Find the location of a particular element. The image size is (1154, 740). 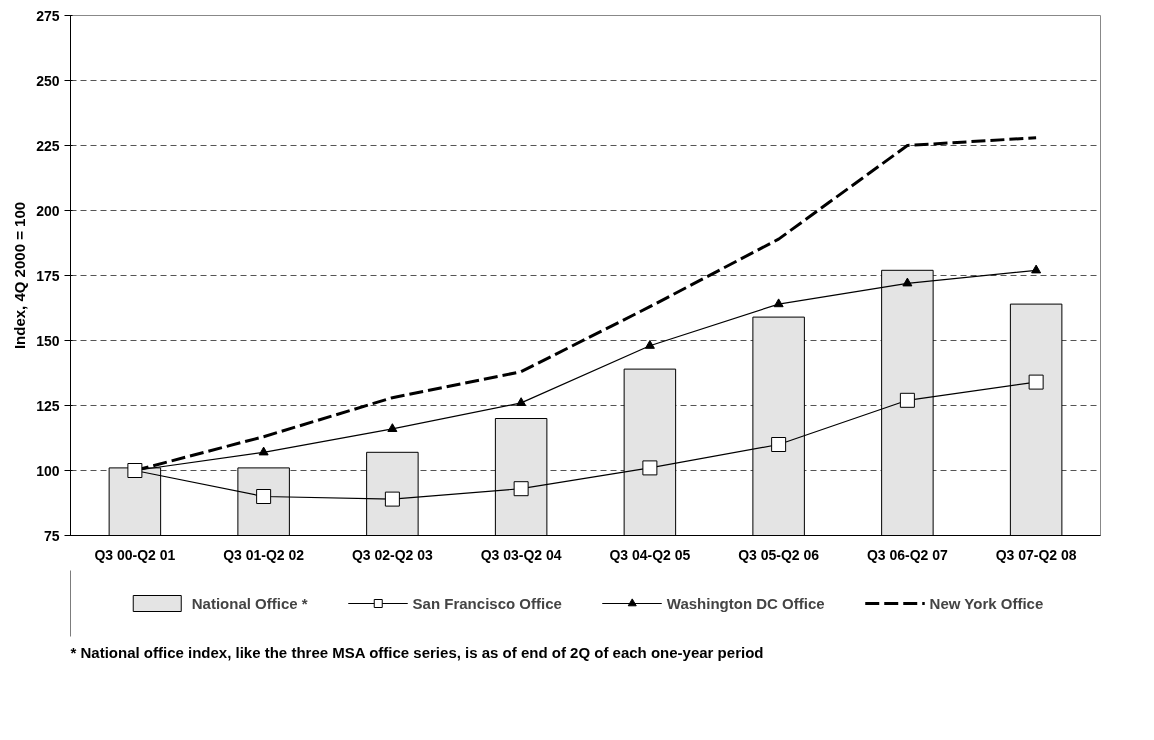

y-tick-label: 175 is located at coordinates (48, 275).